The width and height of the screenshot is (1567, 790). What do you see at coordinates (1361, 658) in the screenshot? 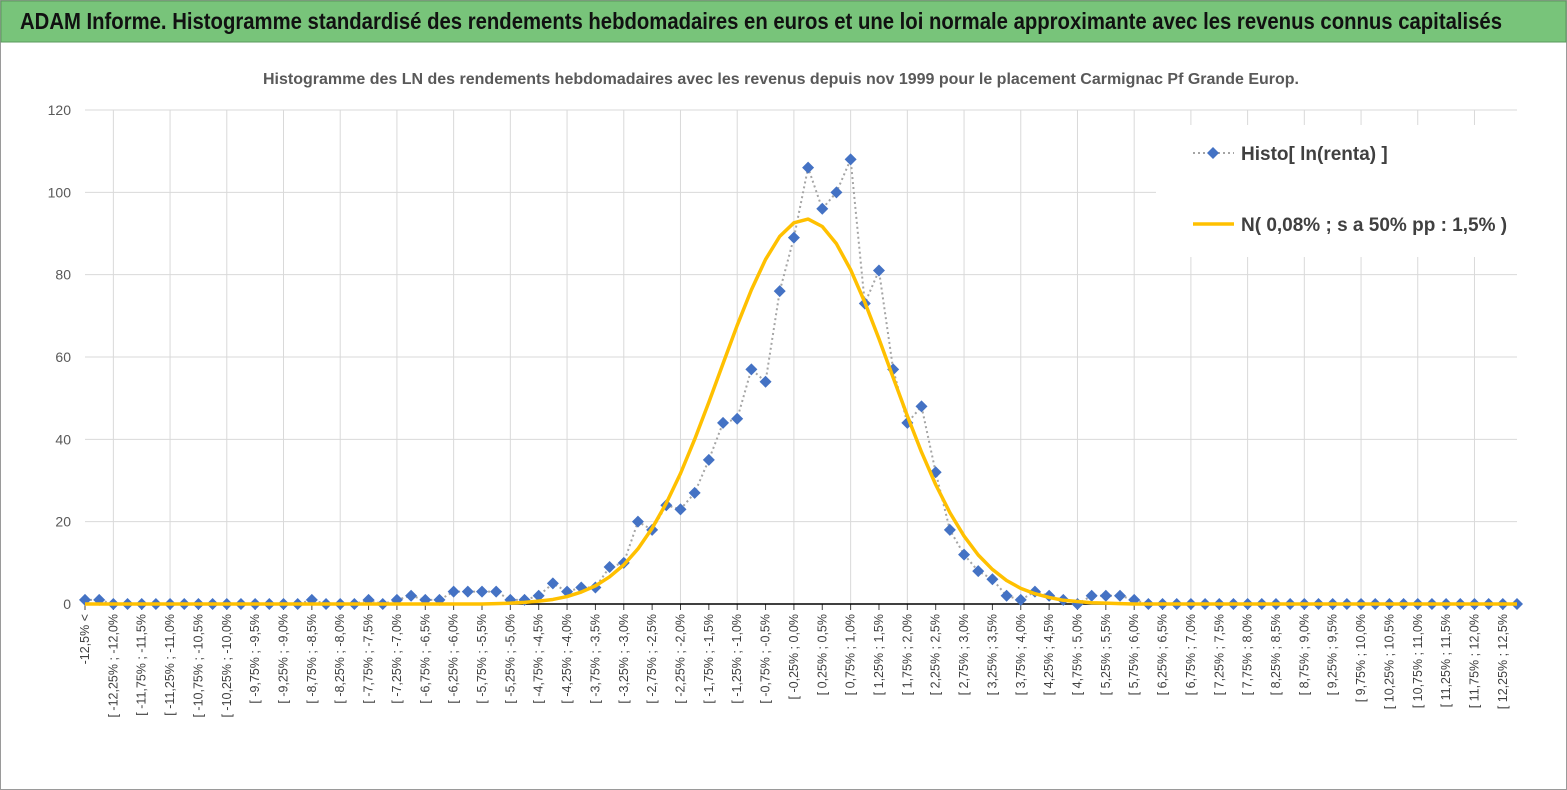
I see `x-tick-label: [ 9,75% ; 10,0%` at bounding box center [1361, 658].